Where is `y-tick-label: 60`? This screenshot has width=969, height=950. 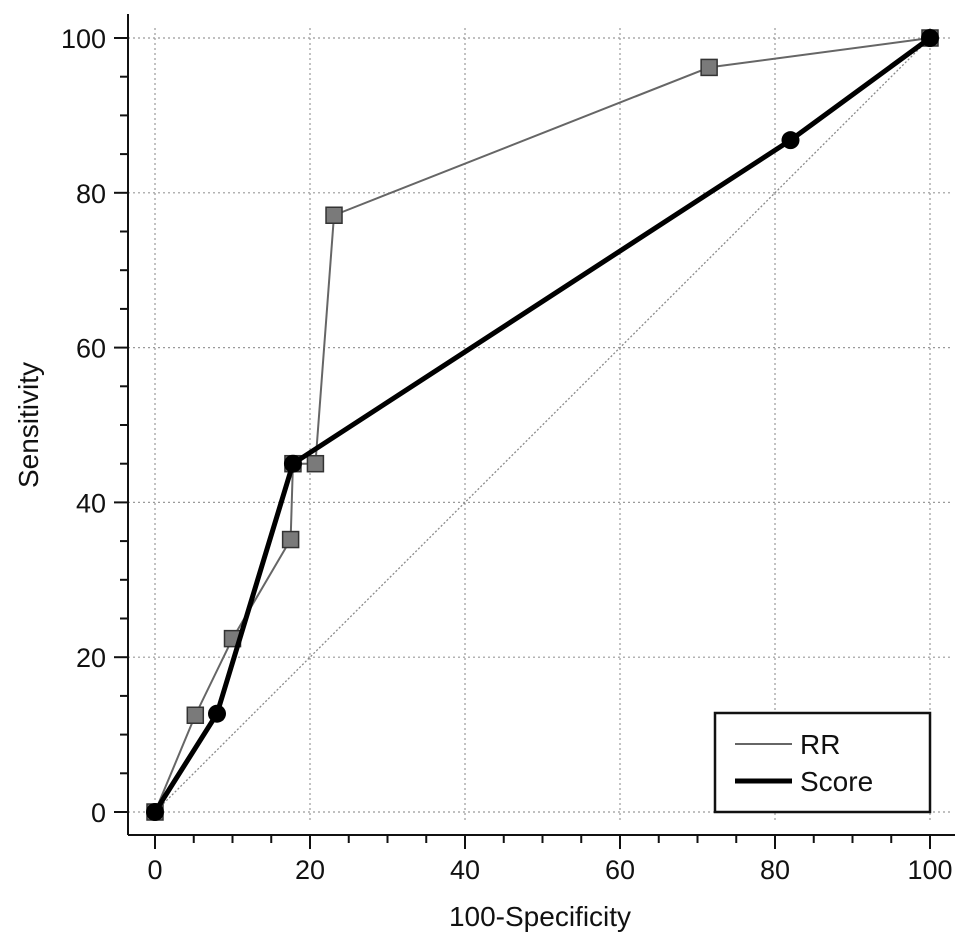
y-tick-label: 60 is located at coordinates (91, 349).